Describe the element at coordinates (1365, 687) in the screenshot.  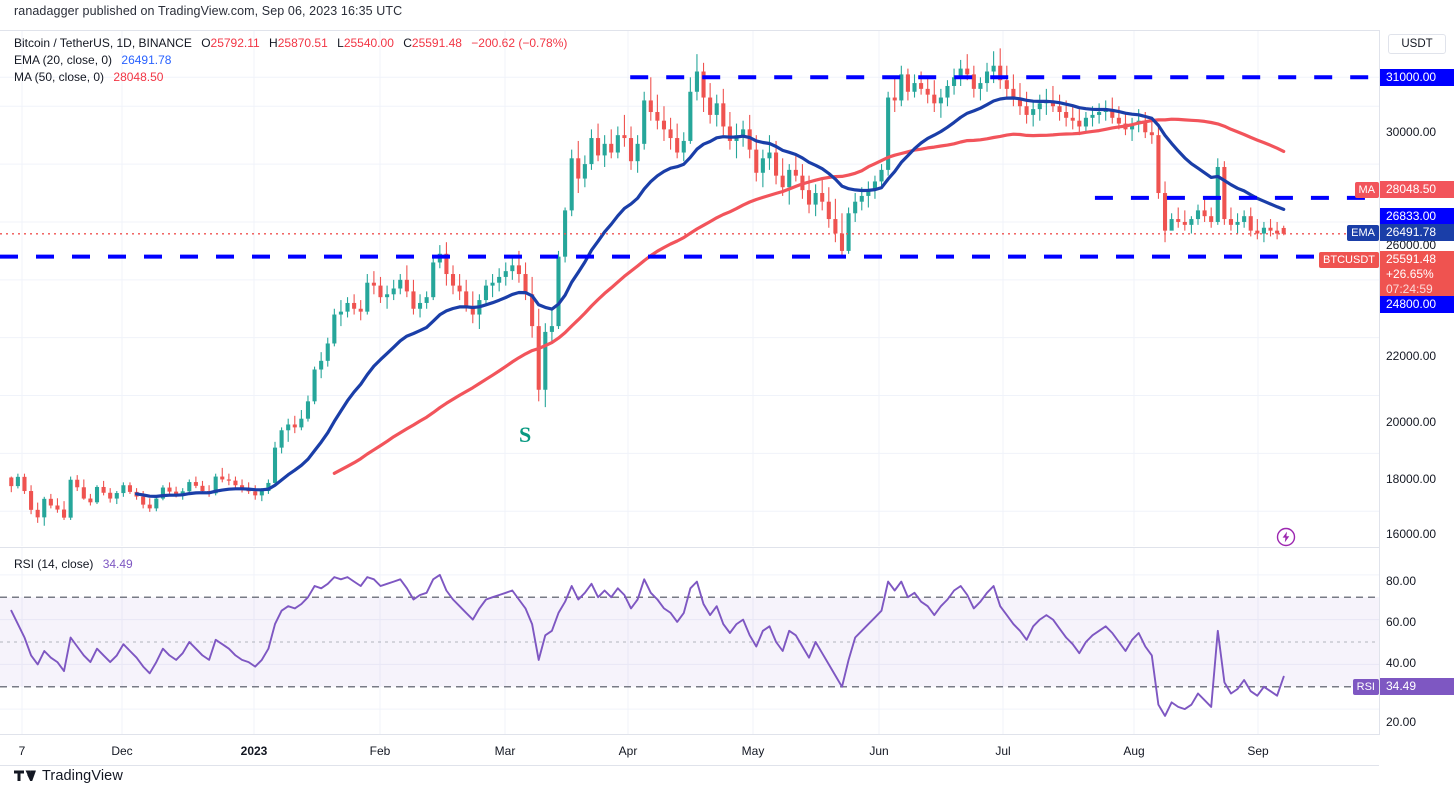
I see `rsi-tag: RSI` at that location.